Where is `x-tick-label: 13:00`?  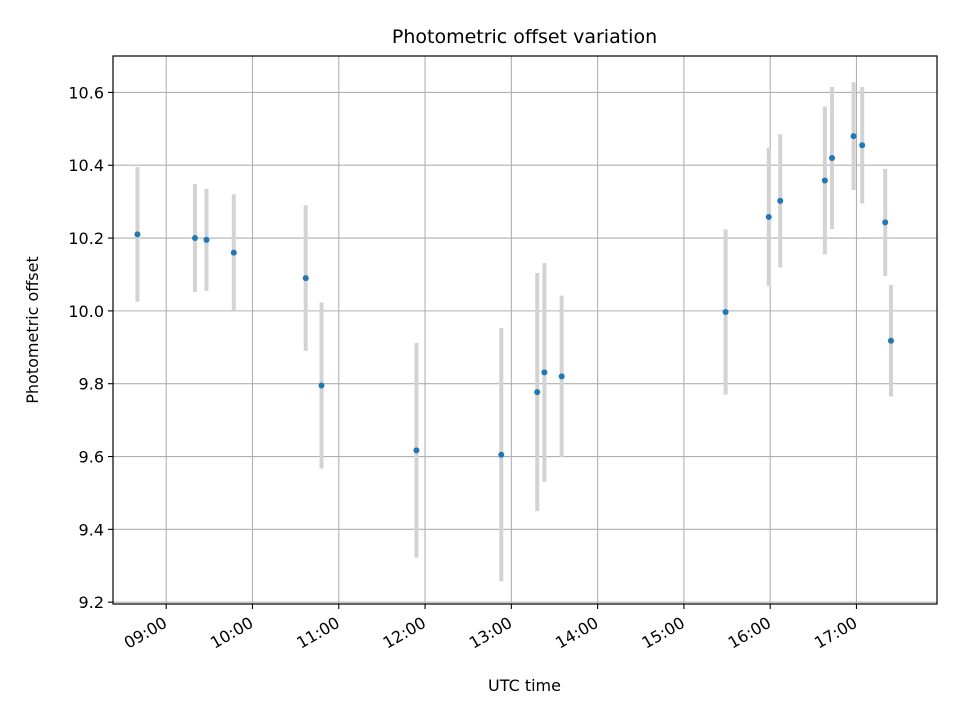
x-tick-label: 13:00 is located at coordinates (490, 633).